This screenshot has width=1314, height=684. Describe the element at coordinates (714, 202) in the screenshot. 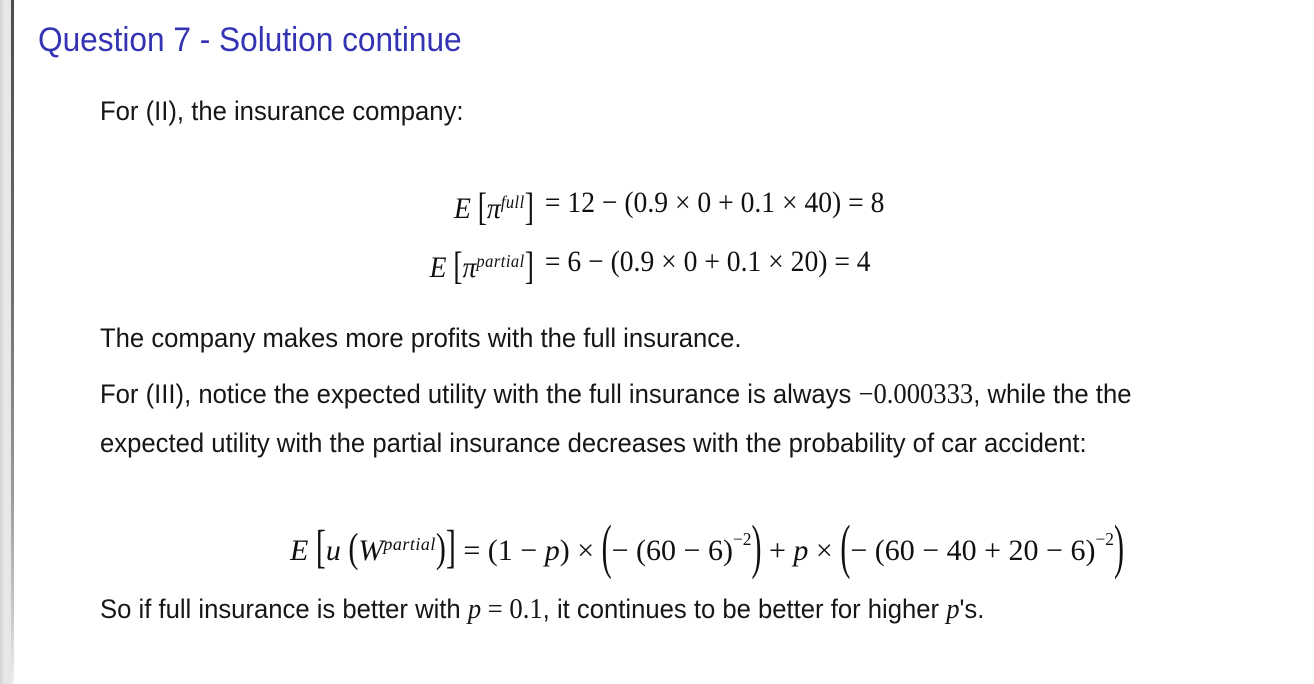

I see `equation-full-profit-rhs: = 12 − (0.9 × 0 + 0.1 × 40) = 8` at that location.